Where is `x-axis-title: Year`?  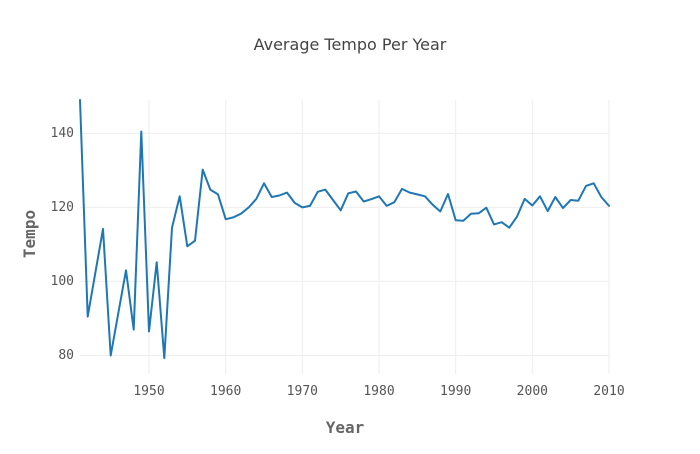
x-axis-title: Year is located at coordinates (345, 427).